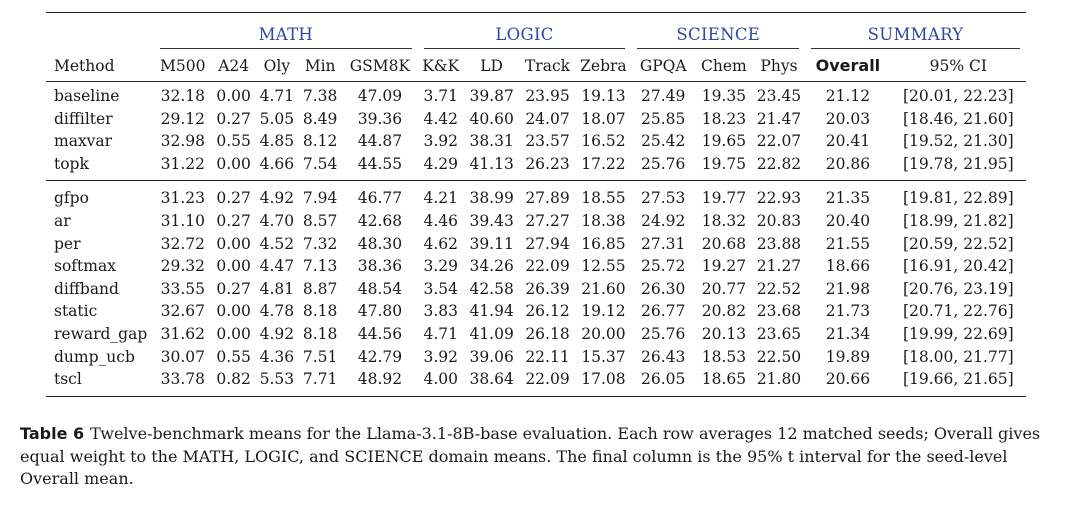  What do you see at coordinates (663, 198) in the screenshot?
I see `value-cell: 27.53` at bounding box center [663, 198].